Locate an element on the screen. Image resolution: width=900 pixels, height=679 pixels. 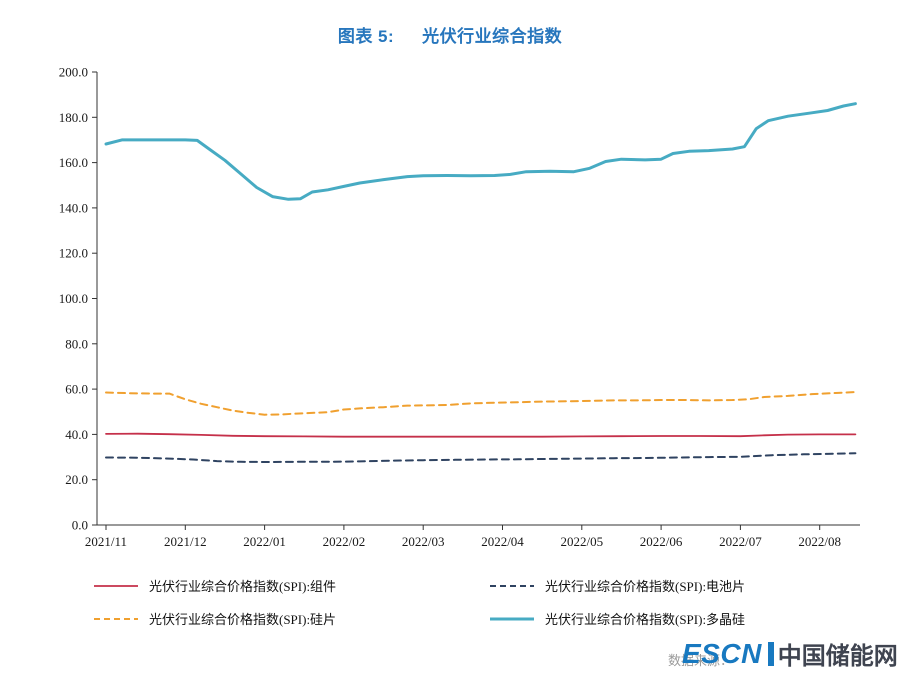
x-tick-label: 2022/01 is located at coordinates (264, 541).